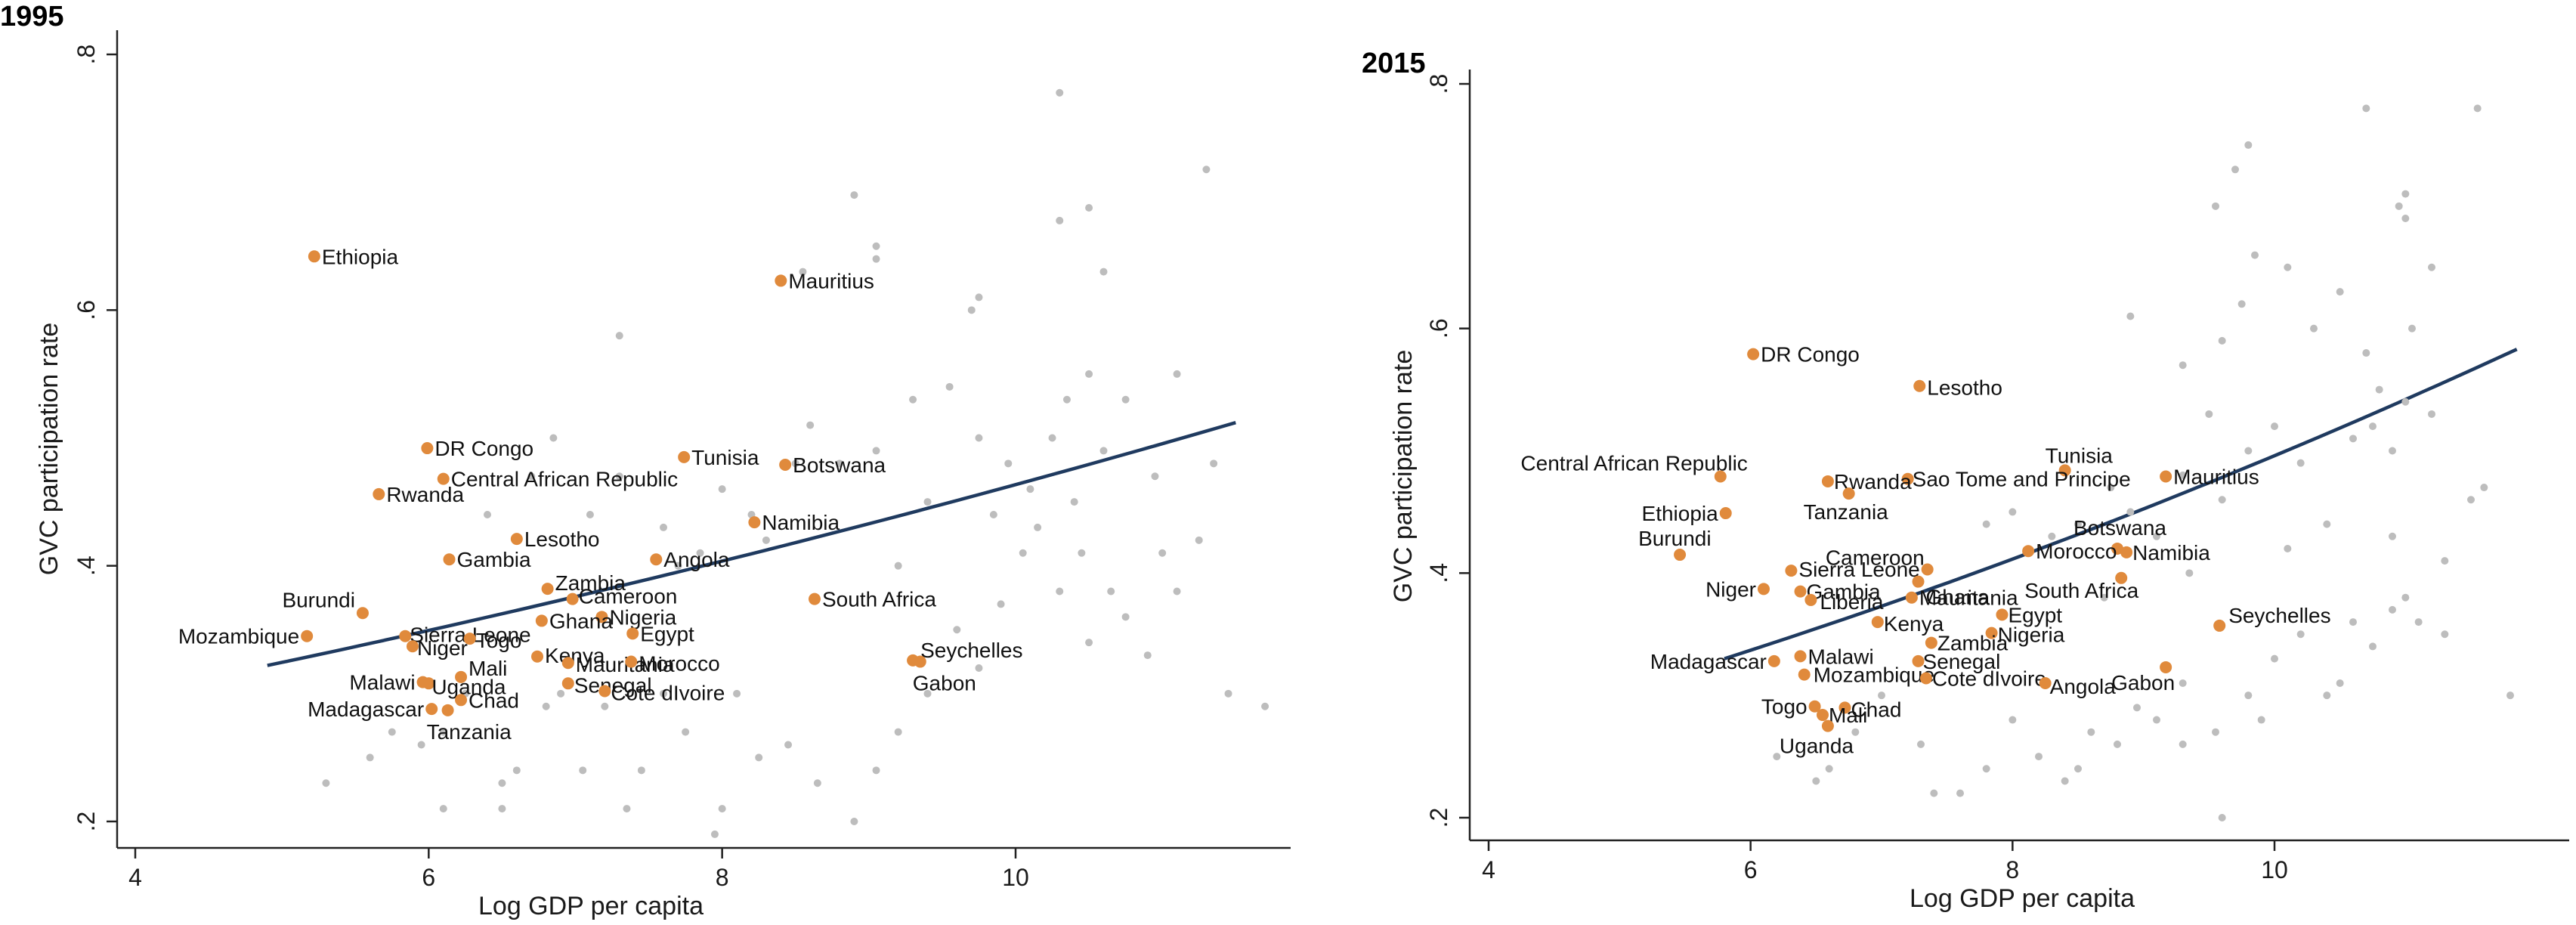  What do you see at coordinates (1438, 818) in the screenshot?
I see `y-tick-label-0.2: .2` at bounding box center [1438, 818].